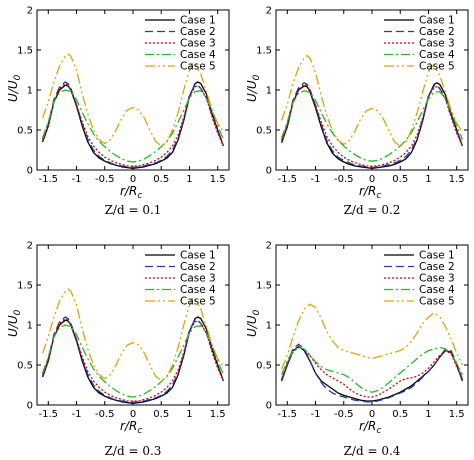  What do you see at coordinates (372, 210) in the screenshot?
I see `panel-caption: Z/d = 0.2` at bounding box center [372, 210].